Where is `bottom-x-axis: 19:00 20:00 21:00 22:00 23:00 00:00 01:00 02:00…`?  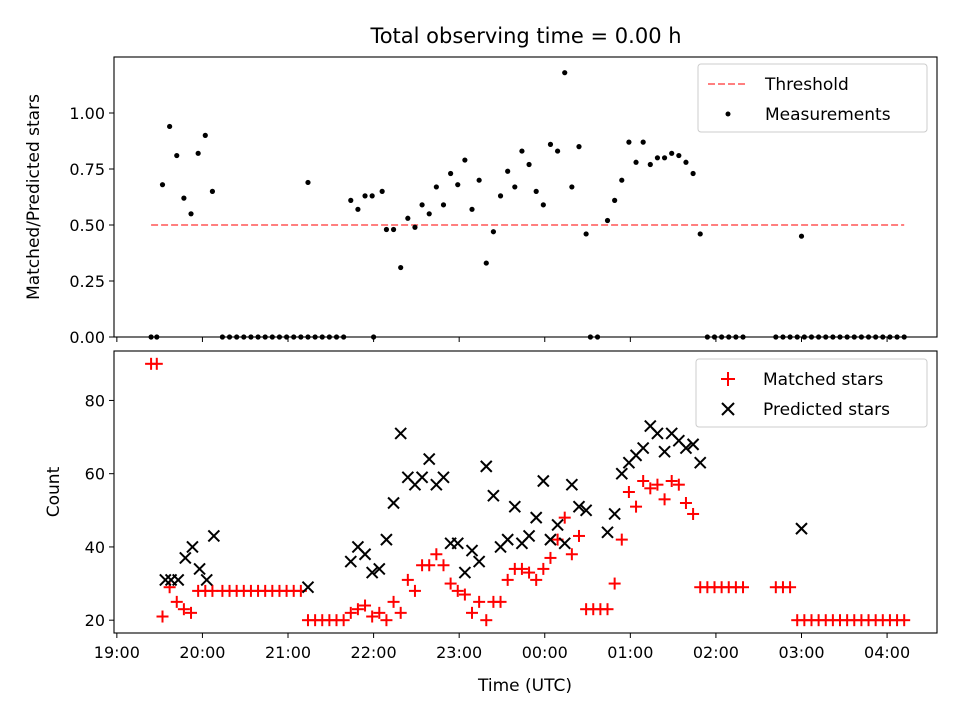
bottom-x-axis: 19:00 20:00 21:00 22:00 23:00 00:00 01:00 02:00… is located at coordinates (502, 647).